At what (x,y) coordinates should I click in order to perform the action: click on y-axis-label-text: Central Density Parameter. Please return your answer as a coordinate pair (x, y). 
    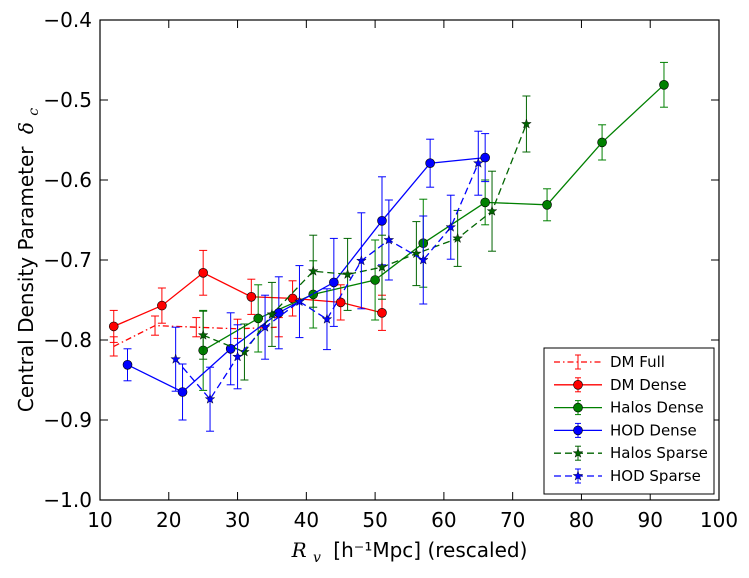
    Looking at the image, I should click on (26, 279).